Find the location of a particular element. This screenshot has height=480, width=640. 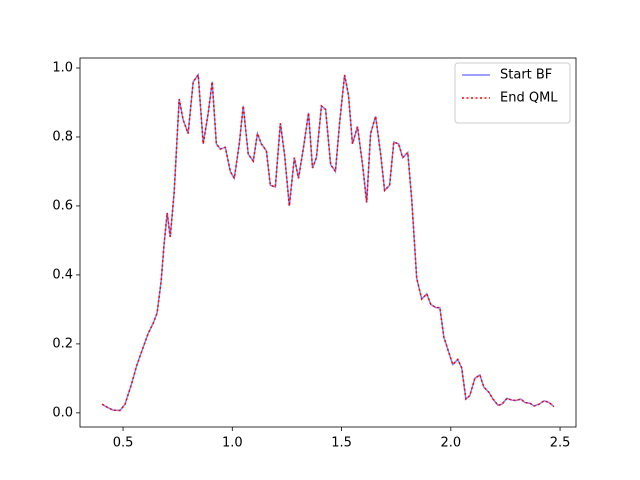

y-tick-label: 0.6 is located at coordinates (62, 205).